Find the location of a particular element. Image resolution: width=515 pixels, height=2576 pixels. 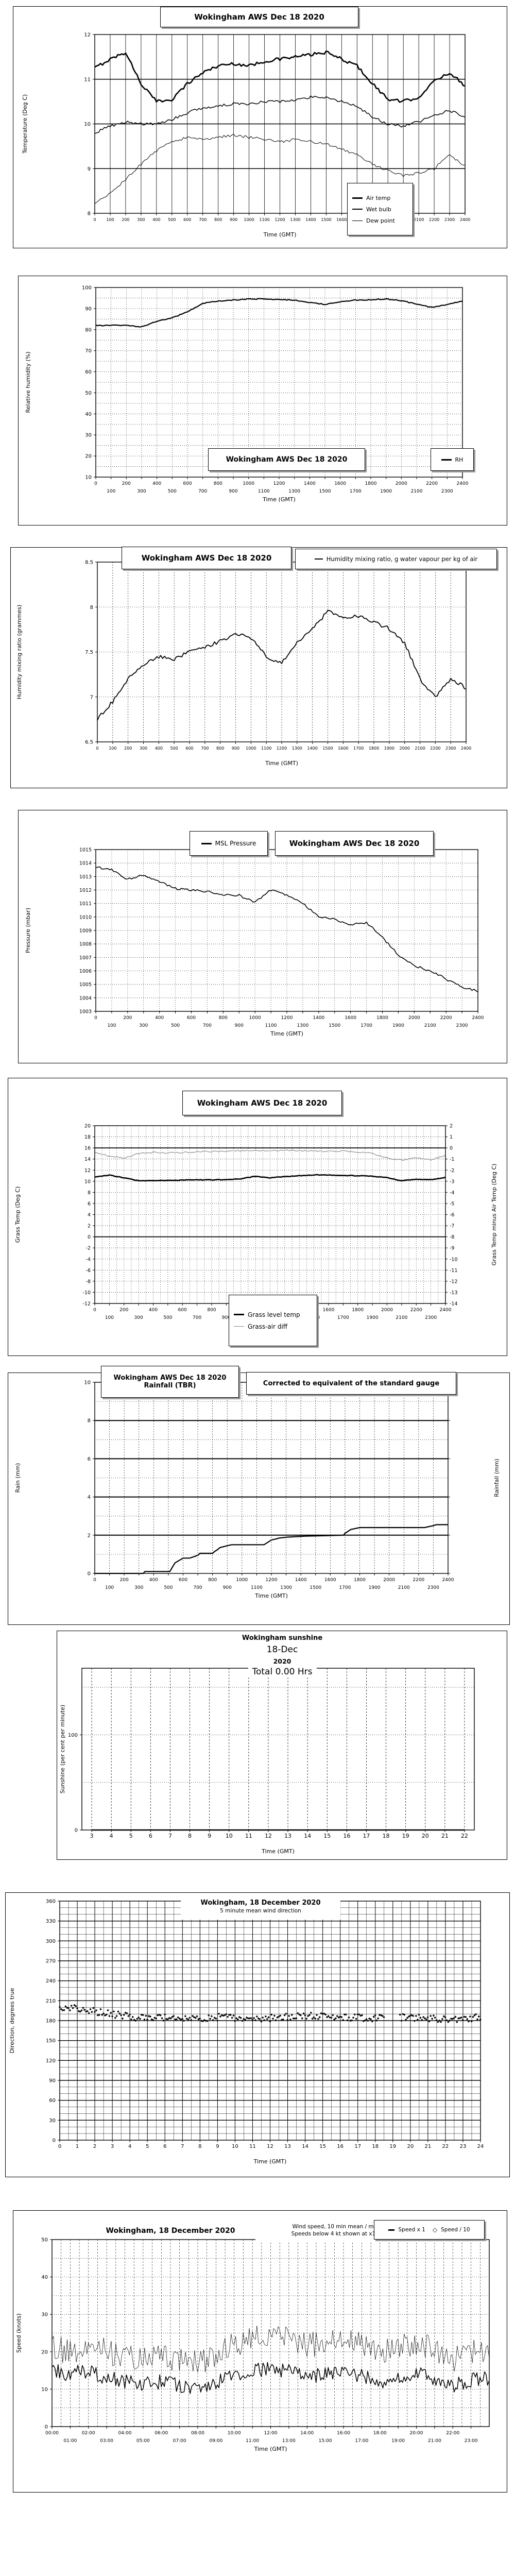

svg-text: 1600 is located at coordinates (330, 1580).